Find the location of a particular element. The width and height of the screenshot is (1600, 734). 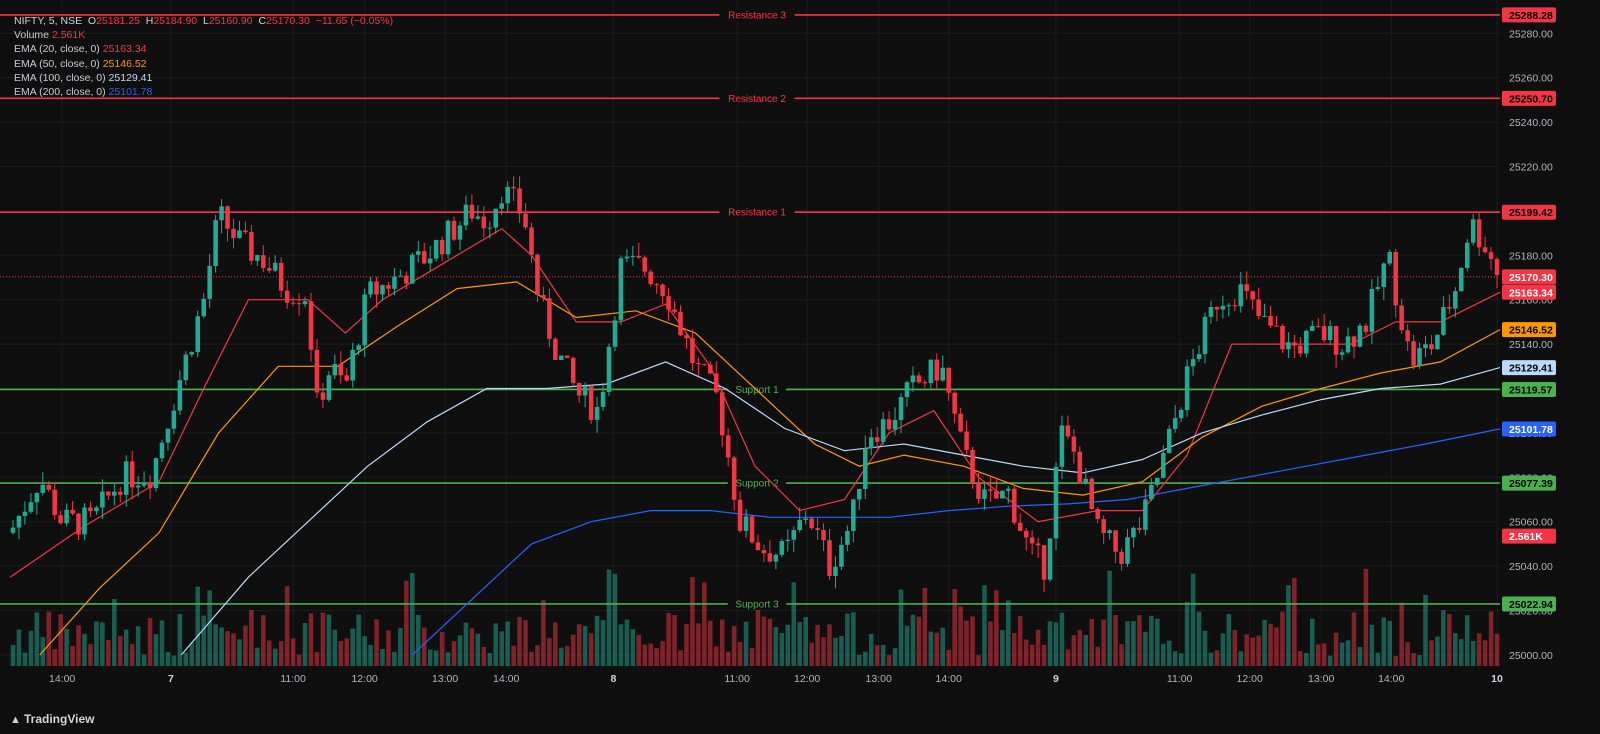

legend-ema100: EMA (100, close, 0) 25129.41 is located at coordinates (203, 78).